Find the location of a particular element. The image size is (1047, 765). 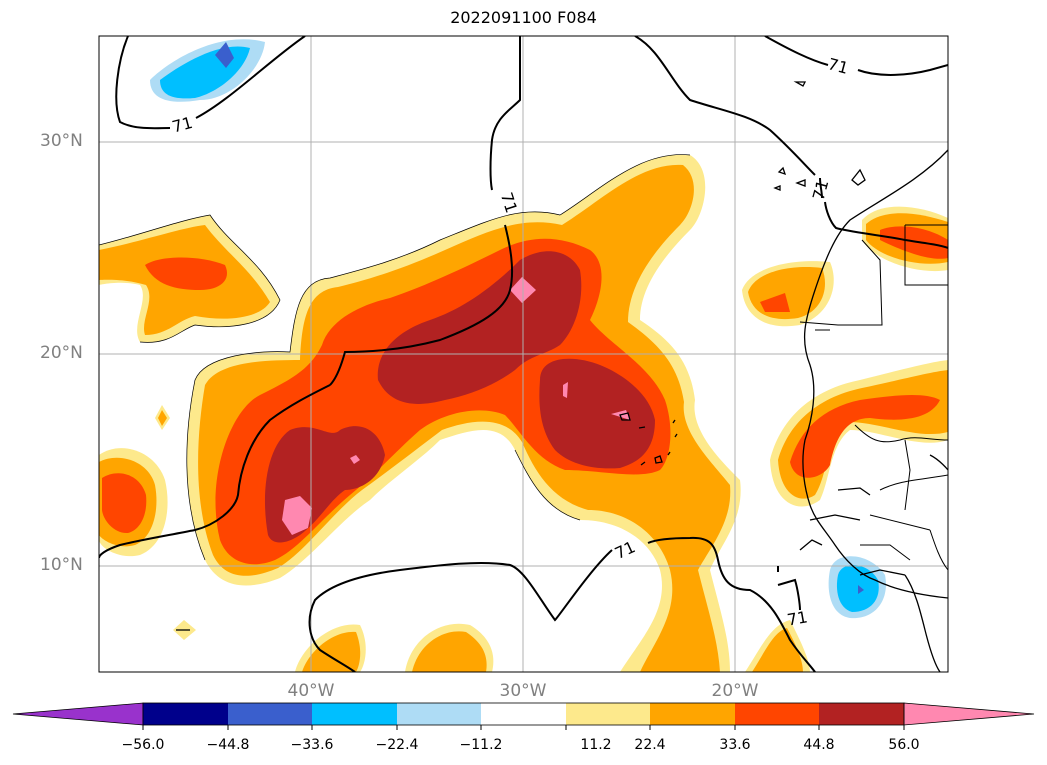

colorbar-extend-high is located at coordinates (969, 714).